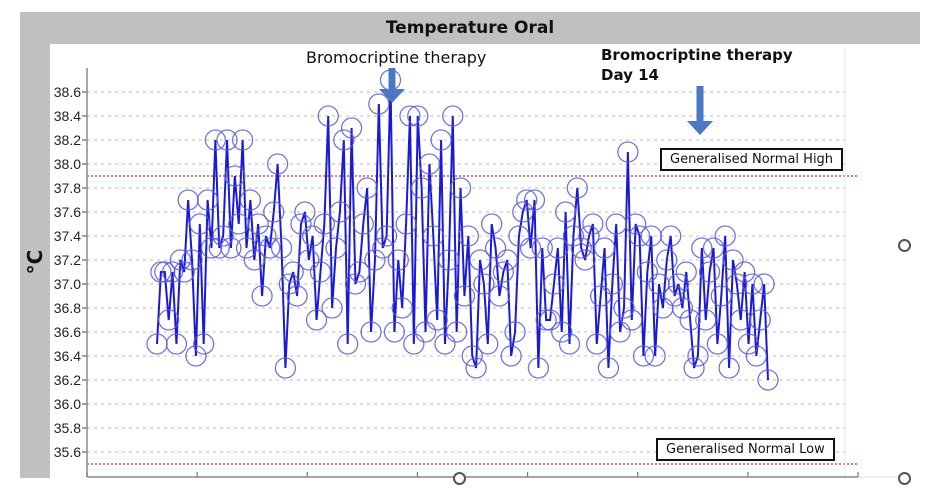 The width and height of the screenshot is (940, 498). What do you see at coordinates (904, 245) in the screenshot?
I see `resize-handle-right` at bounding box center [904, 245].